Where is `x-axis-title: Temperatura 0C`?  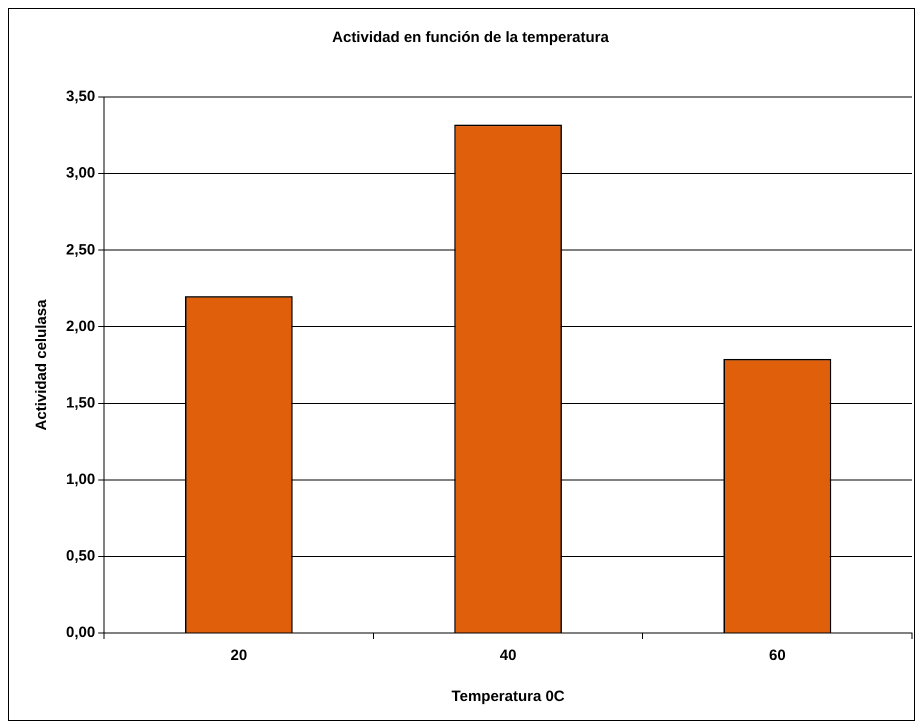
x-axis-title: Temperatura 0C is located at coordinates (508, 697).